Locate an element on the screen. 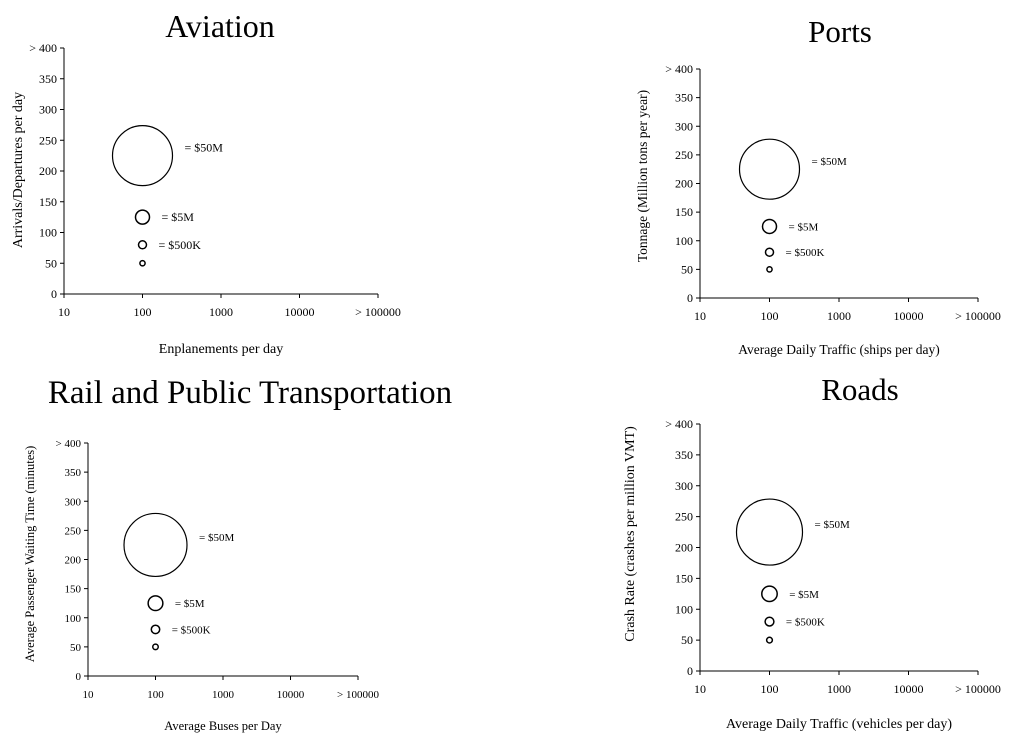 The width and height of the screenshot is (1014, 738). y-axis-label: Tonnage (Million tons per year) is located at coordinates (642, 176).